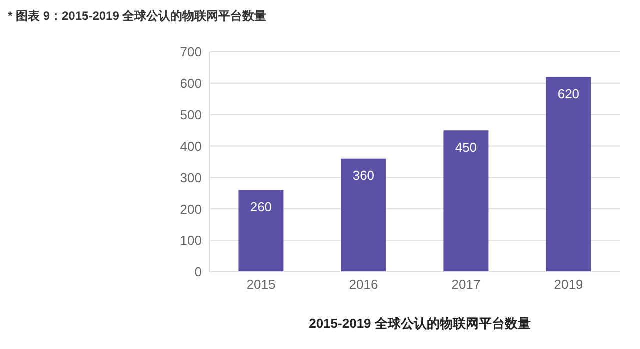  I want to click on y-tick-label: 600, so click(191, 84).